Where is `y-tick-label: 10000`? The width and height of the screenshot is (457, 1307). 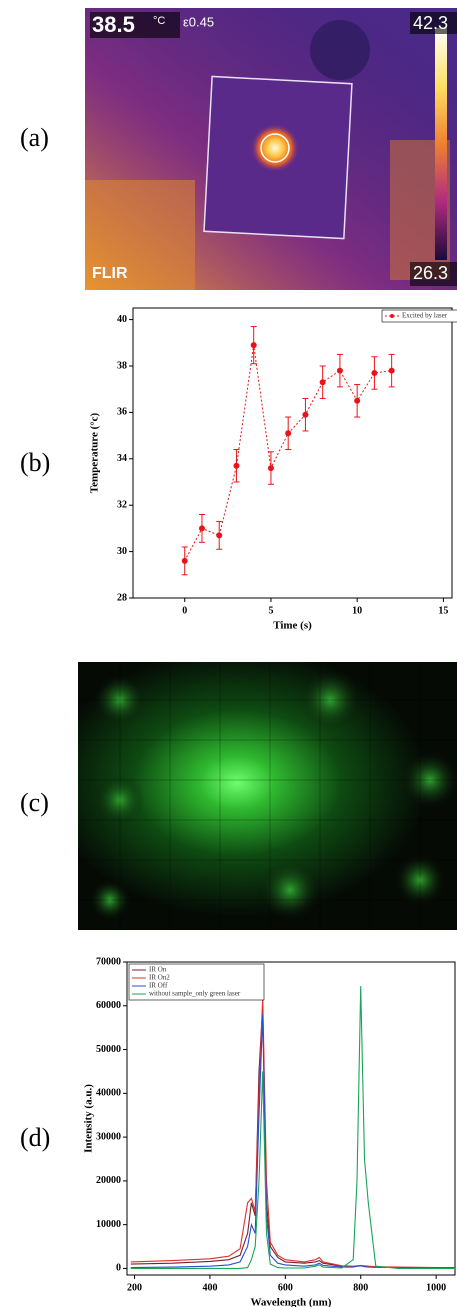 y-tick-label: 10000 is located at coordinates (108, 1224).